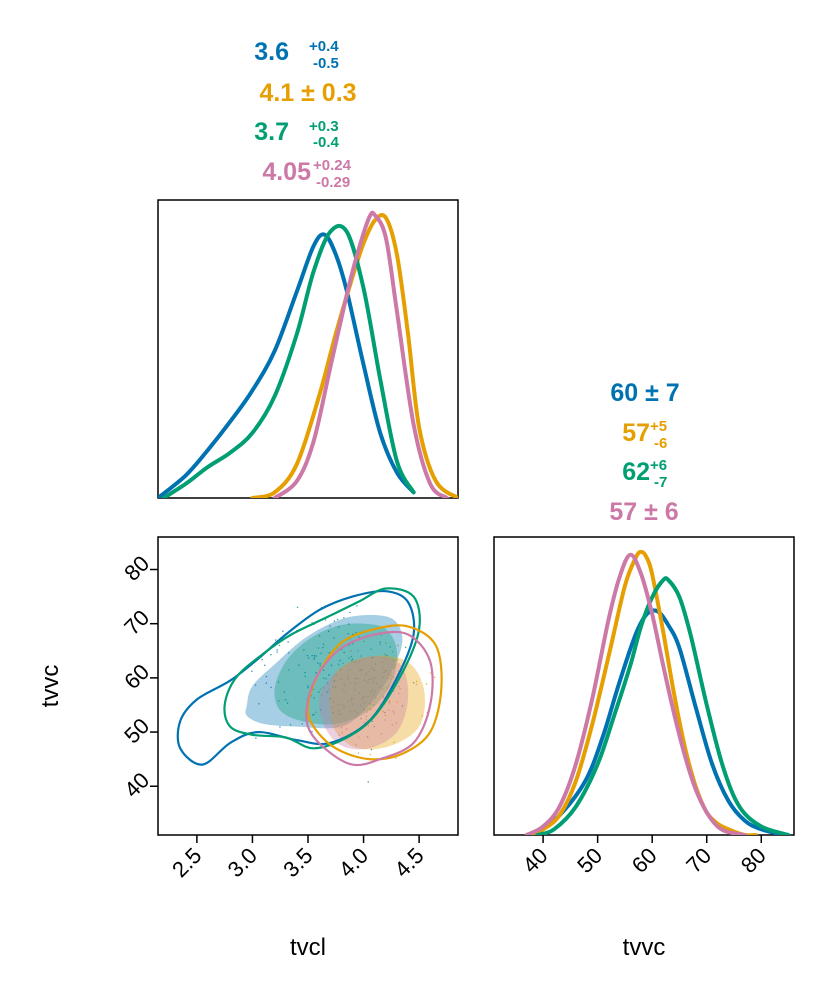 Image resolution: width=826 pixels, height=990 pixels. I want to click on x-tick-label: 2.5, so click(186, 862).